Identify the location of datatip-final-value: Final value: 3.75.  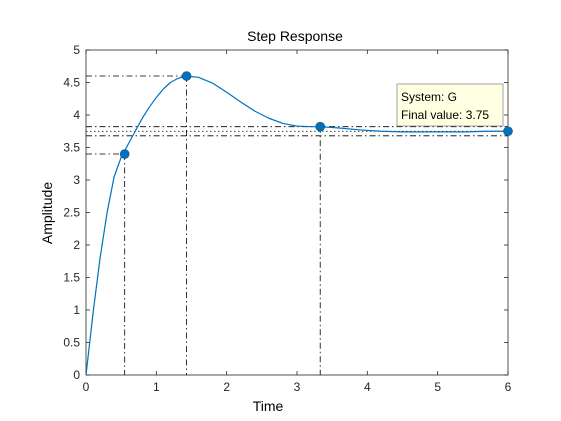
(445, 115).